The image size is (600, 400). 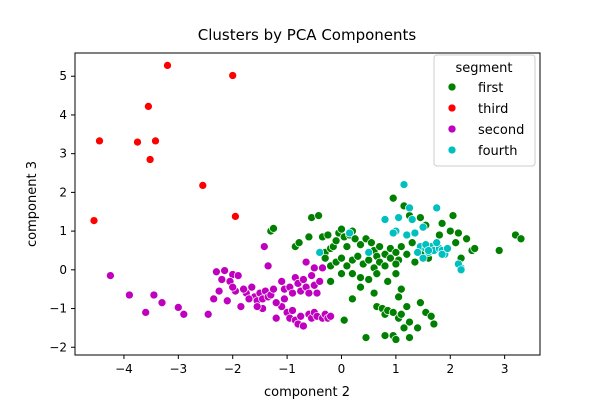 What do you see at coordinates (58, 347) in the screenshot?
I see `y-tick-label: −2` at bounding box center [58, 347].